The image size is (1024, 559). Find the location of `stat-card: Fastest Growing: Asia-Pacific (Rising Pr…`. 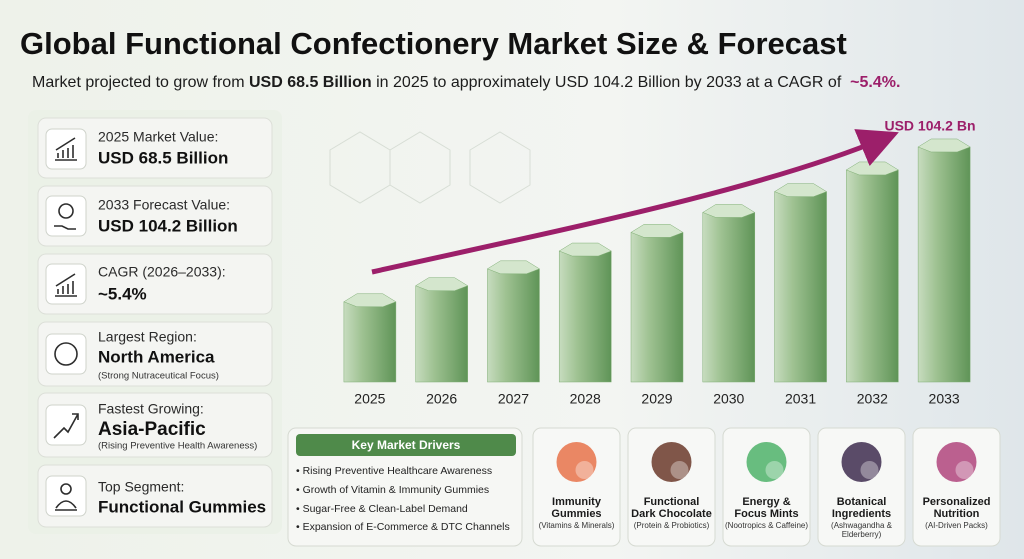

stat-card: Fastest Growing: Asia-Pacific (Rising Pr… is located at coordinates (155, 425).